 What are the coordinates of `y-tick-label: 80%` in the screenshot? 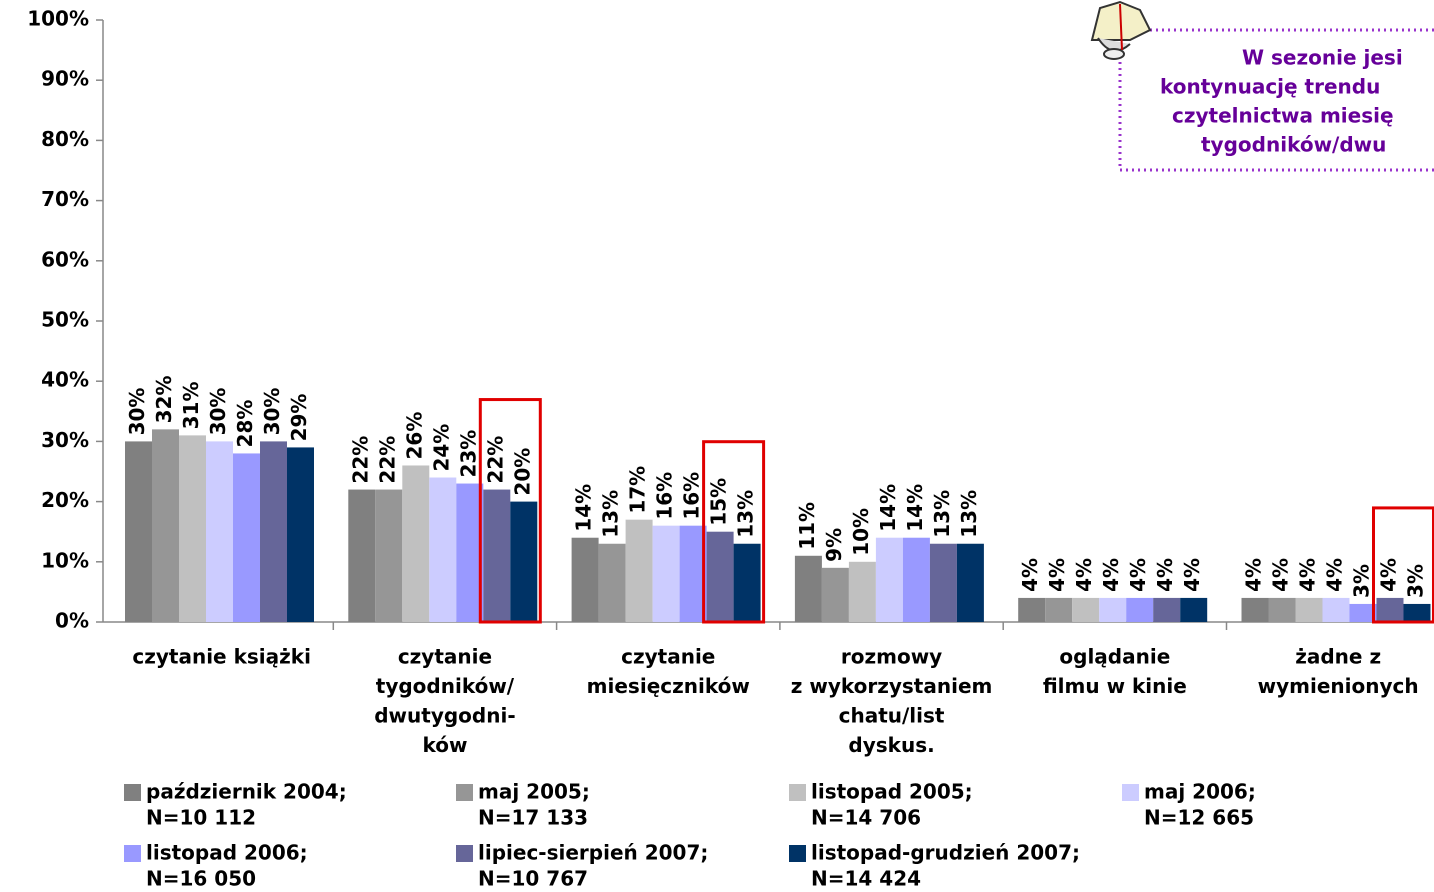 It's located at (65, 139).